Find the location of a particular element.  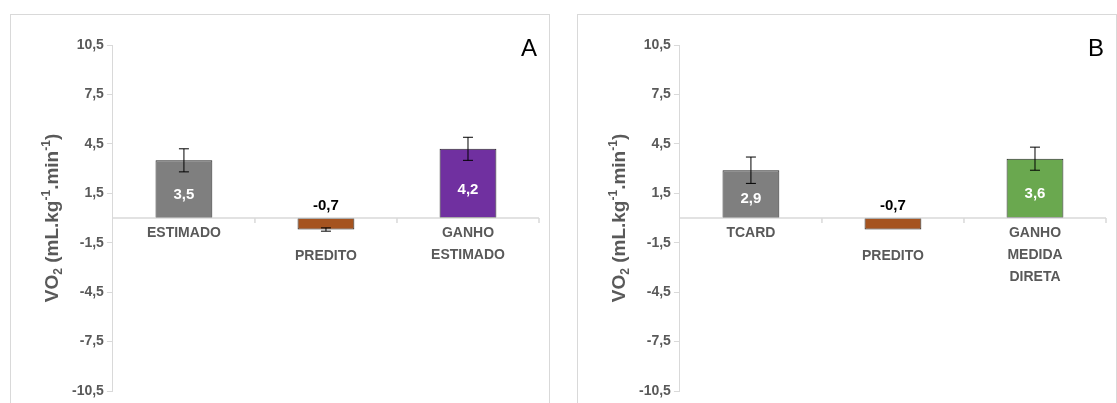

data-label: 3,5 is located at coordinates (184, 194).